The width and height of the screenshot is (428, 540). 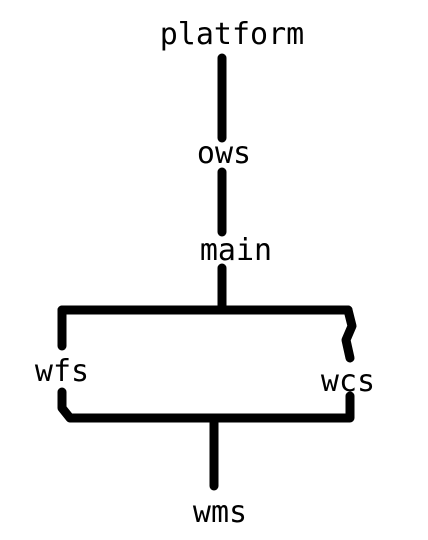 What do you see at coordinates (282, 407) in the screenshot?
I see `edge-wcs-wms` at bounding box center [282, 407].